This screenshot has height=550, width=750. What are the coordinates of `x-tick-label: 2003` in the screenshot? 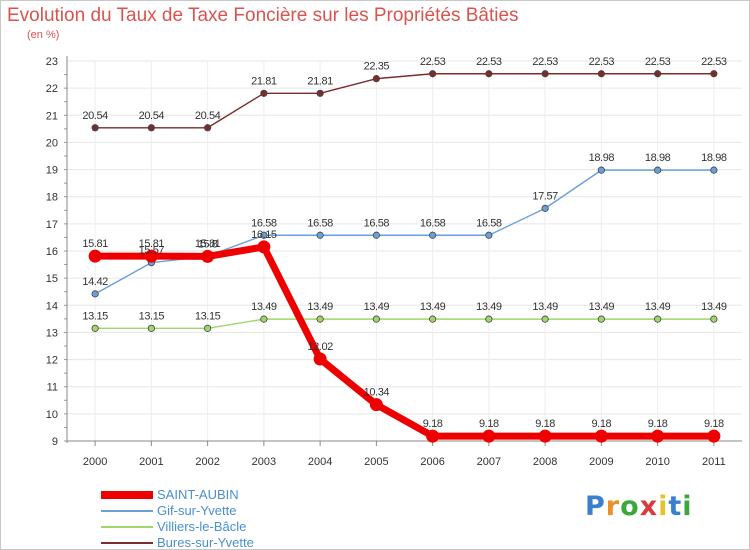 It's located at (264, 462).